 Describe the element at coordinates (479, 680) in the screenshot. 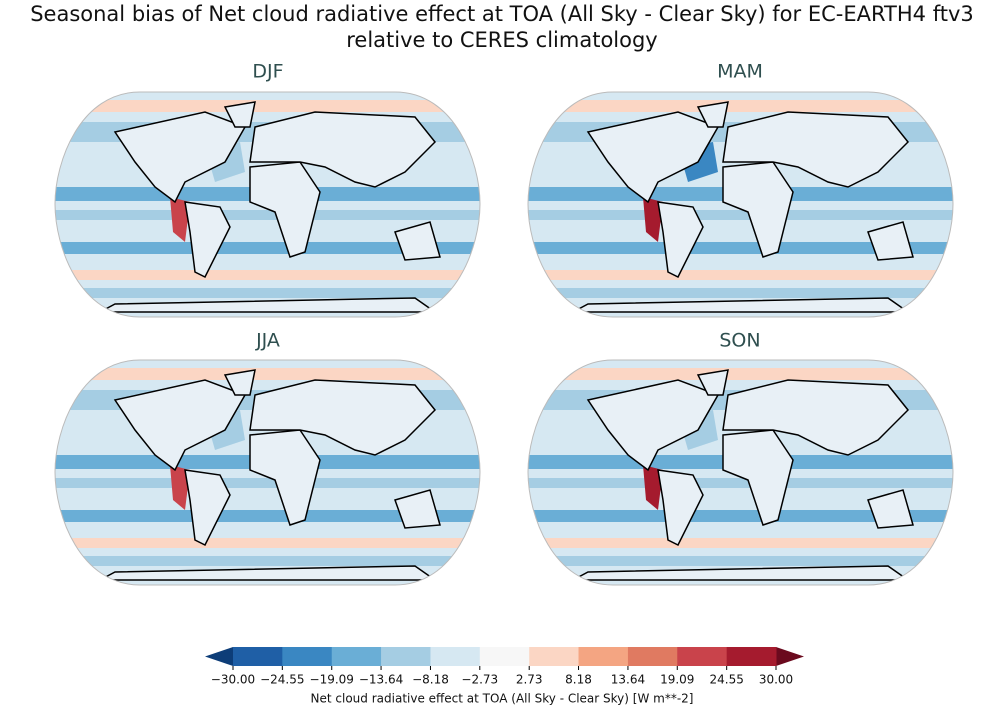

I see `colorbar-tick-label: −2.73` at that location.